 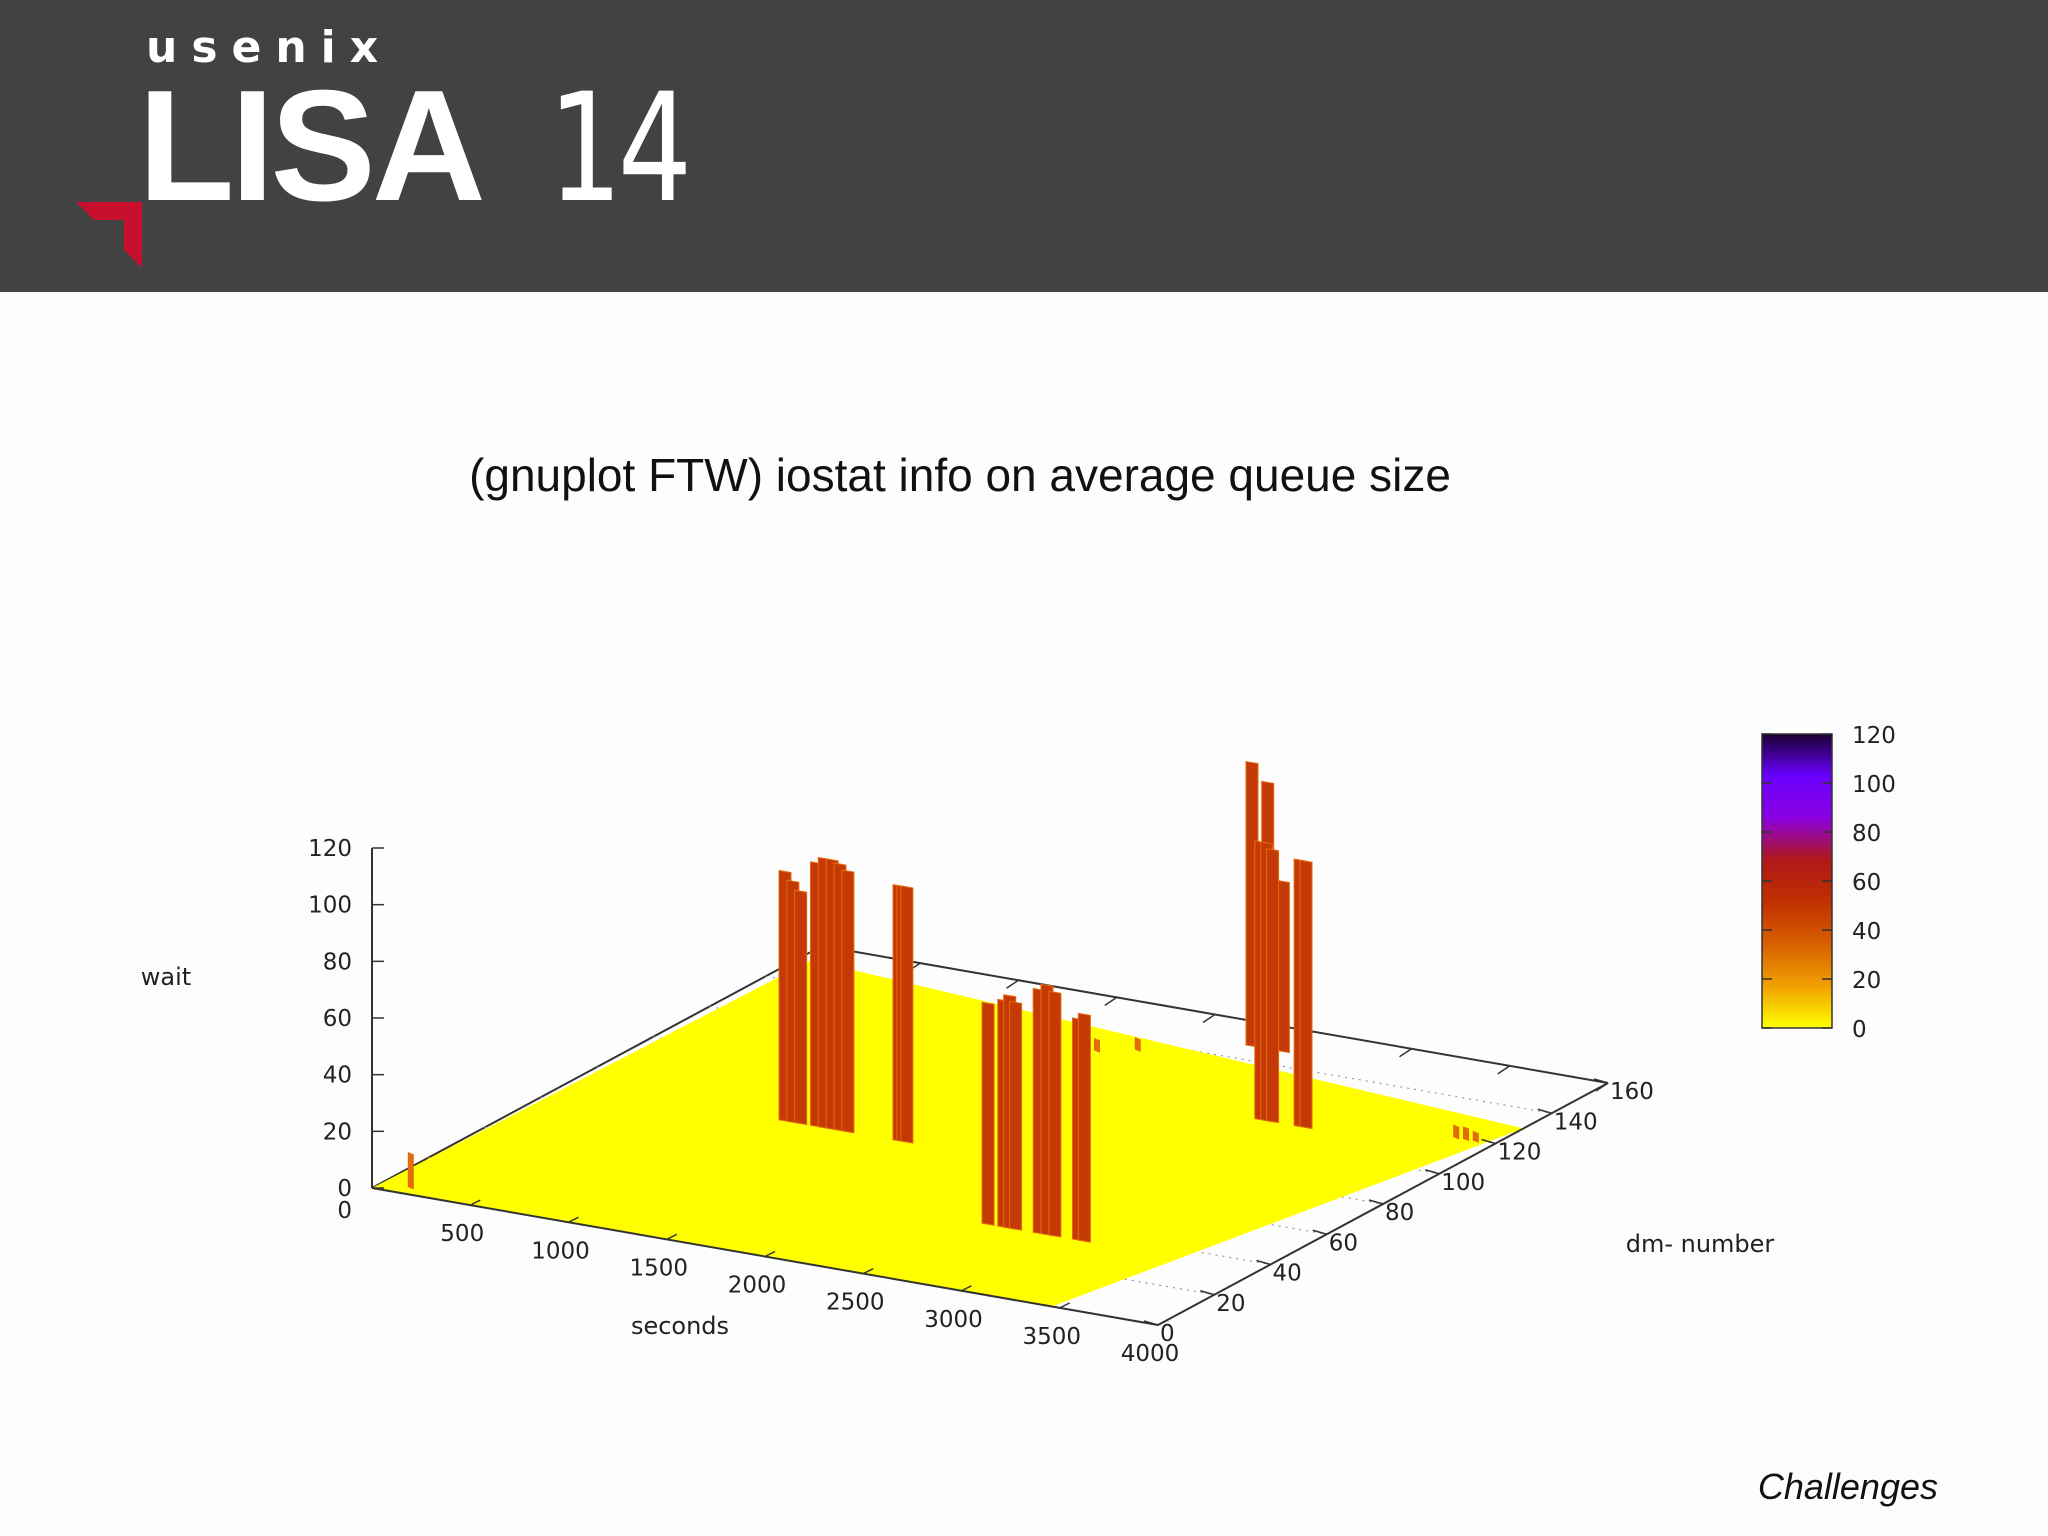 I want to click on colorbar-tick-label: 100, so click(x=1874, y=785).